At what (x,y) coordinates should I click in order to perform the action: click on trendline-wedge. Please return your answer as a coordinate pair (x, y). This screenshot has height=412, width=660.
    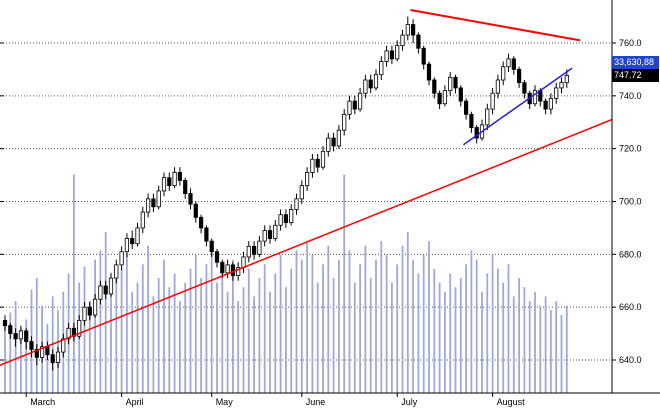
    Looking at the image, I should click on (518, 106).